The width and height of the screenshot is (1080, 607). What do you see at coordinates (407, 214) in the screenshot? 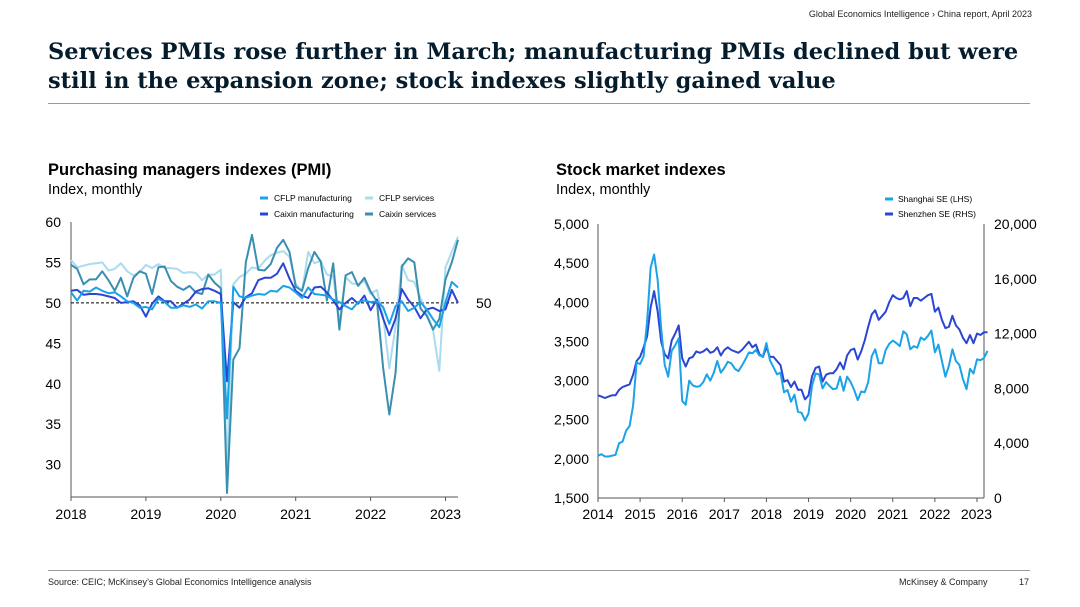
I see `pmi-legend-label: Caixin services` at bounding box center [407, 214].